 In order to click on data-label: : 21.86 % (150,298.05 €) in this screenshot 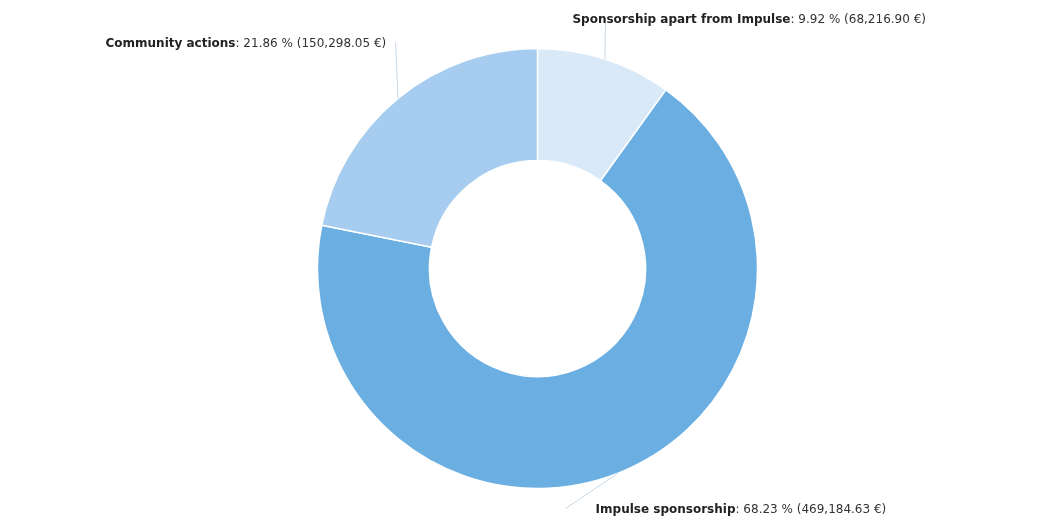, I will do `click(311, 42)`.